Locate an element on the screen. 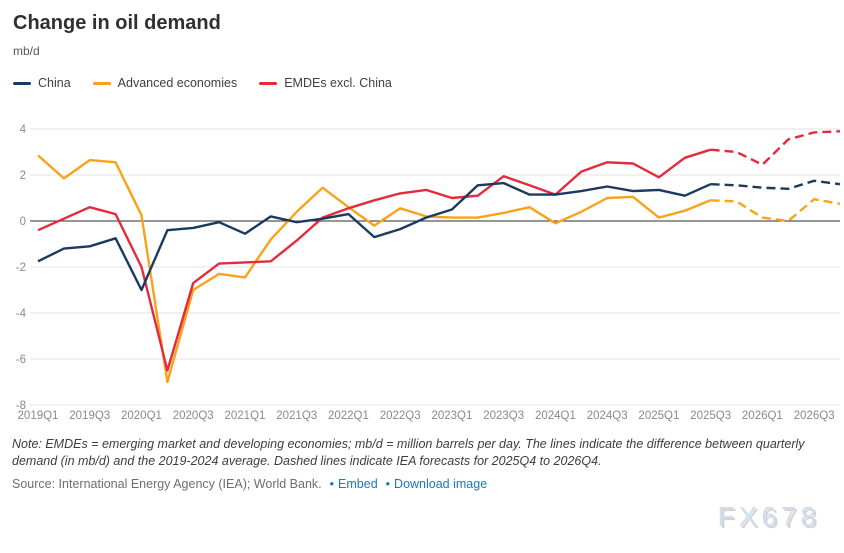 This screenshot has height=553, width=844. page-title: Change in oil demand is located at coordinates (117, 23).